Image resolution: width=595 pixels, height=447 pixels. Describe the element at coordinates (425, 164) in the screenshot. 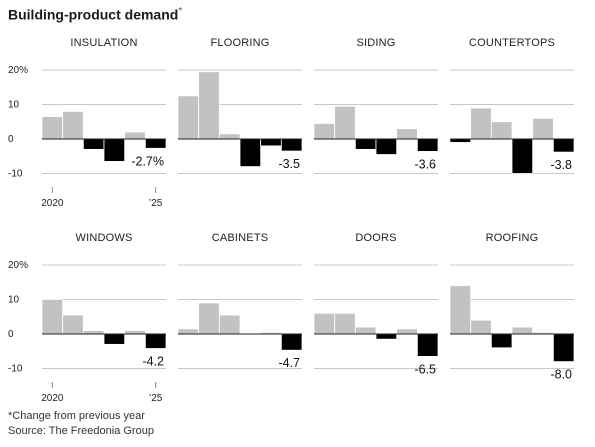

I see `last-value-label: -3.6` at that location.